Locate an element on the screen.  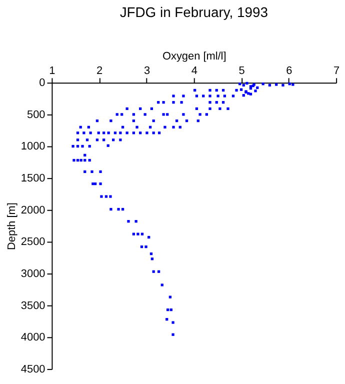
x-tick-label: 1 is located at coordinates (52, 71).